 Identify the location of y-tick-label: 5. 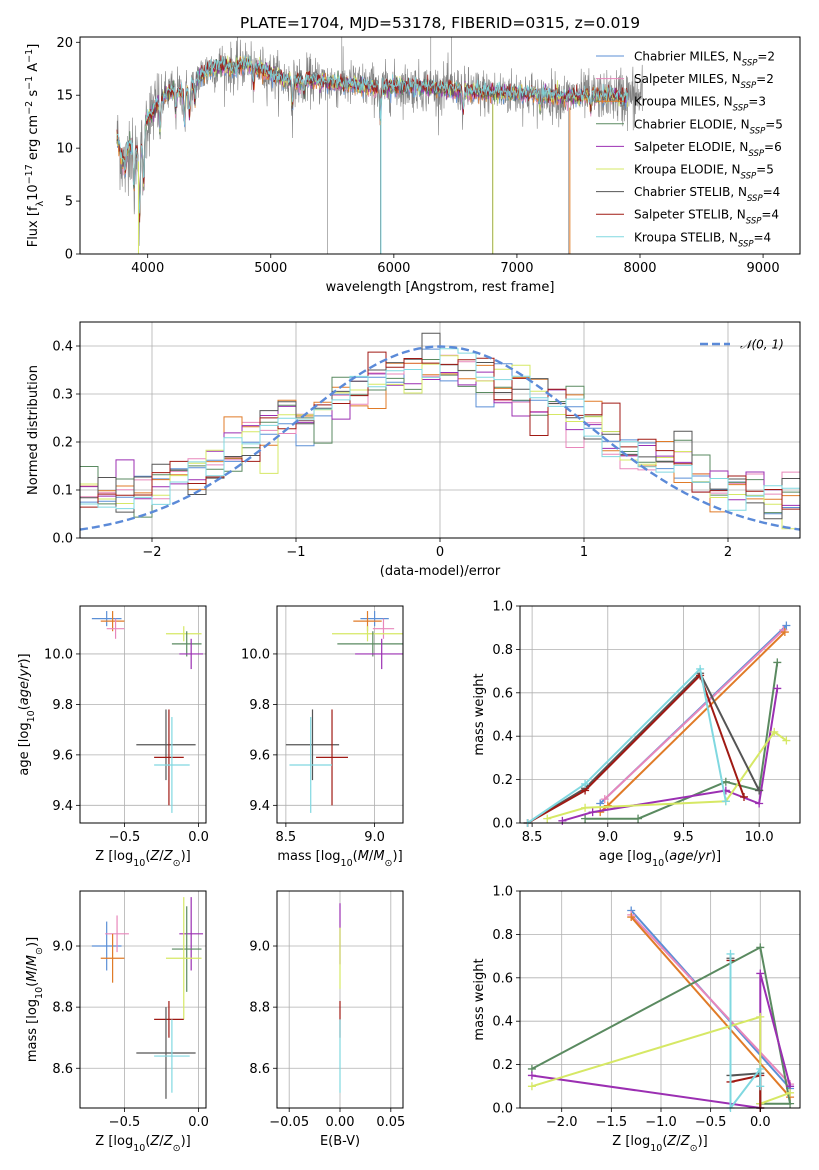
(69, 202).